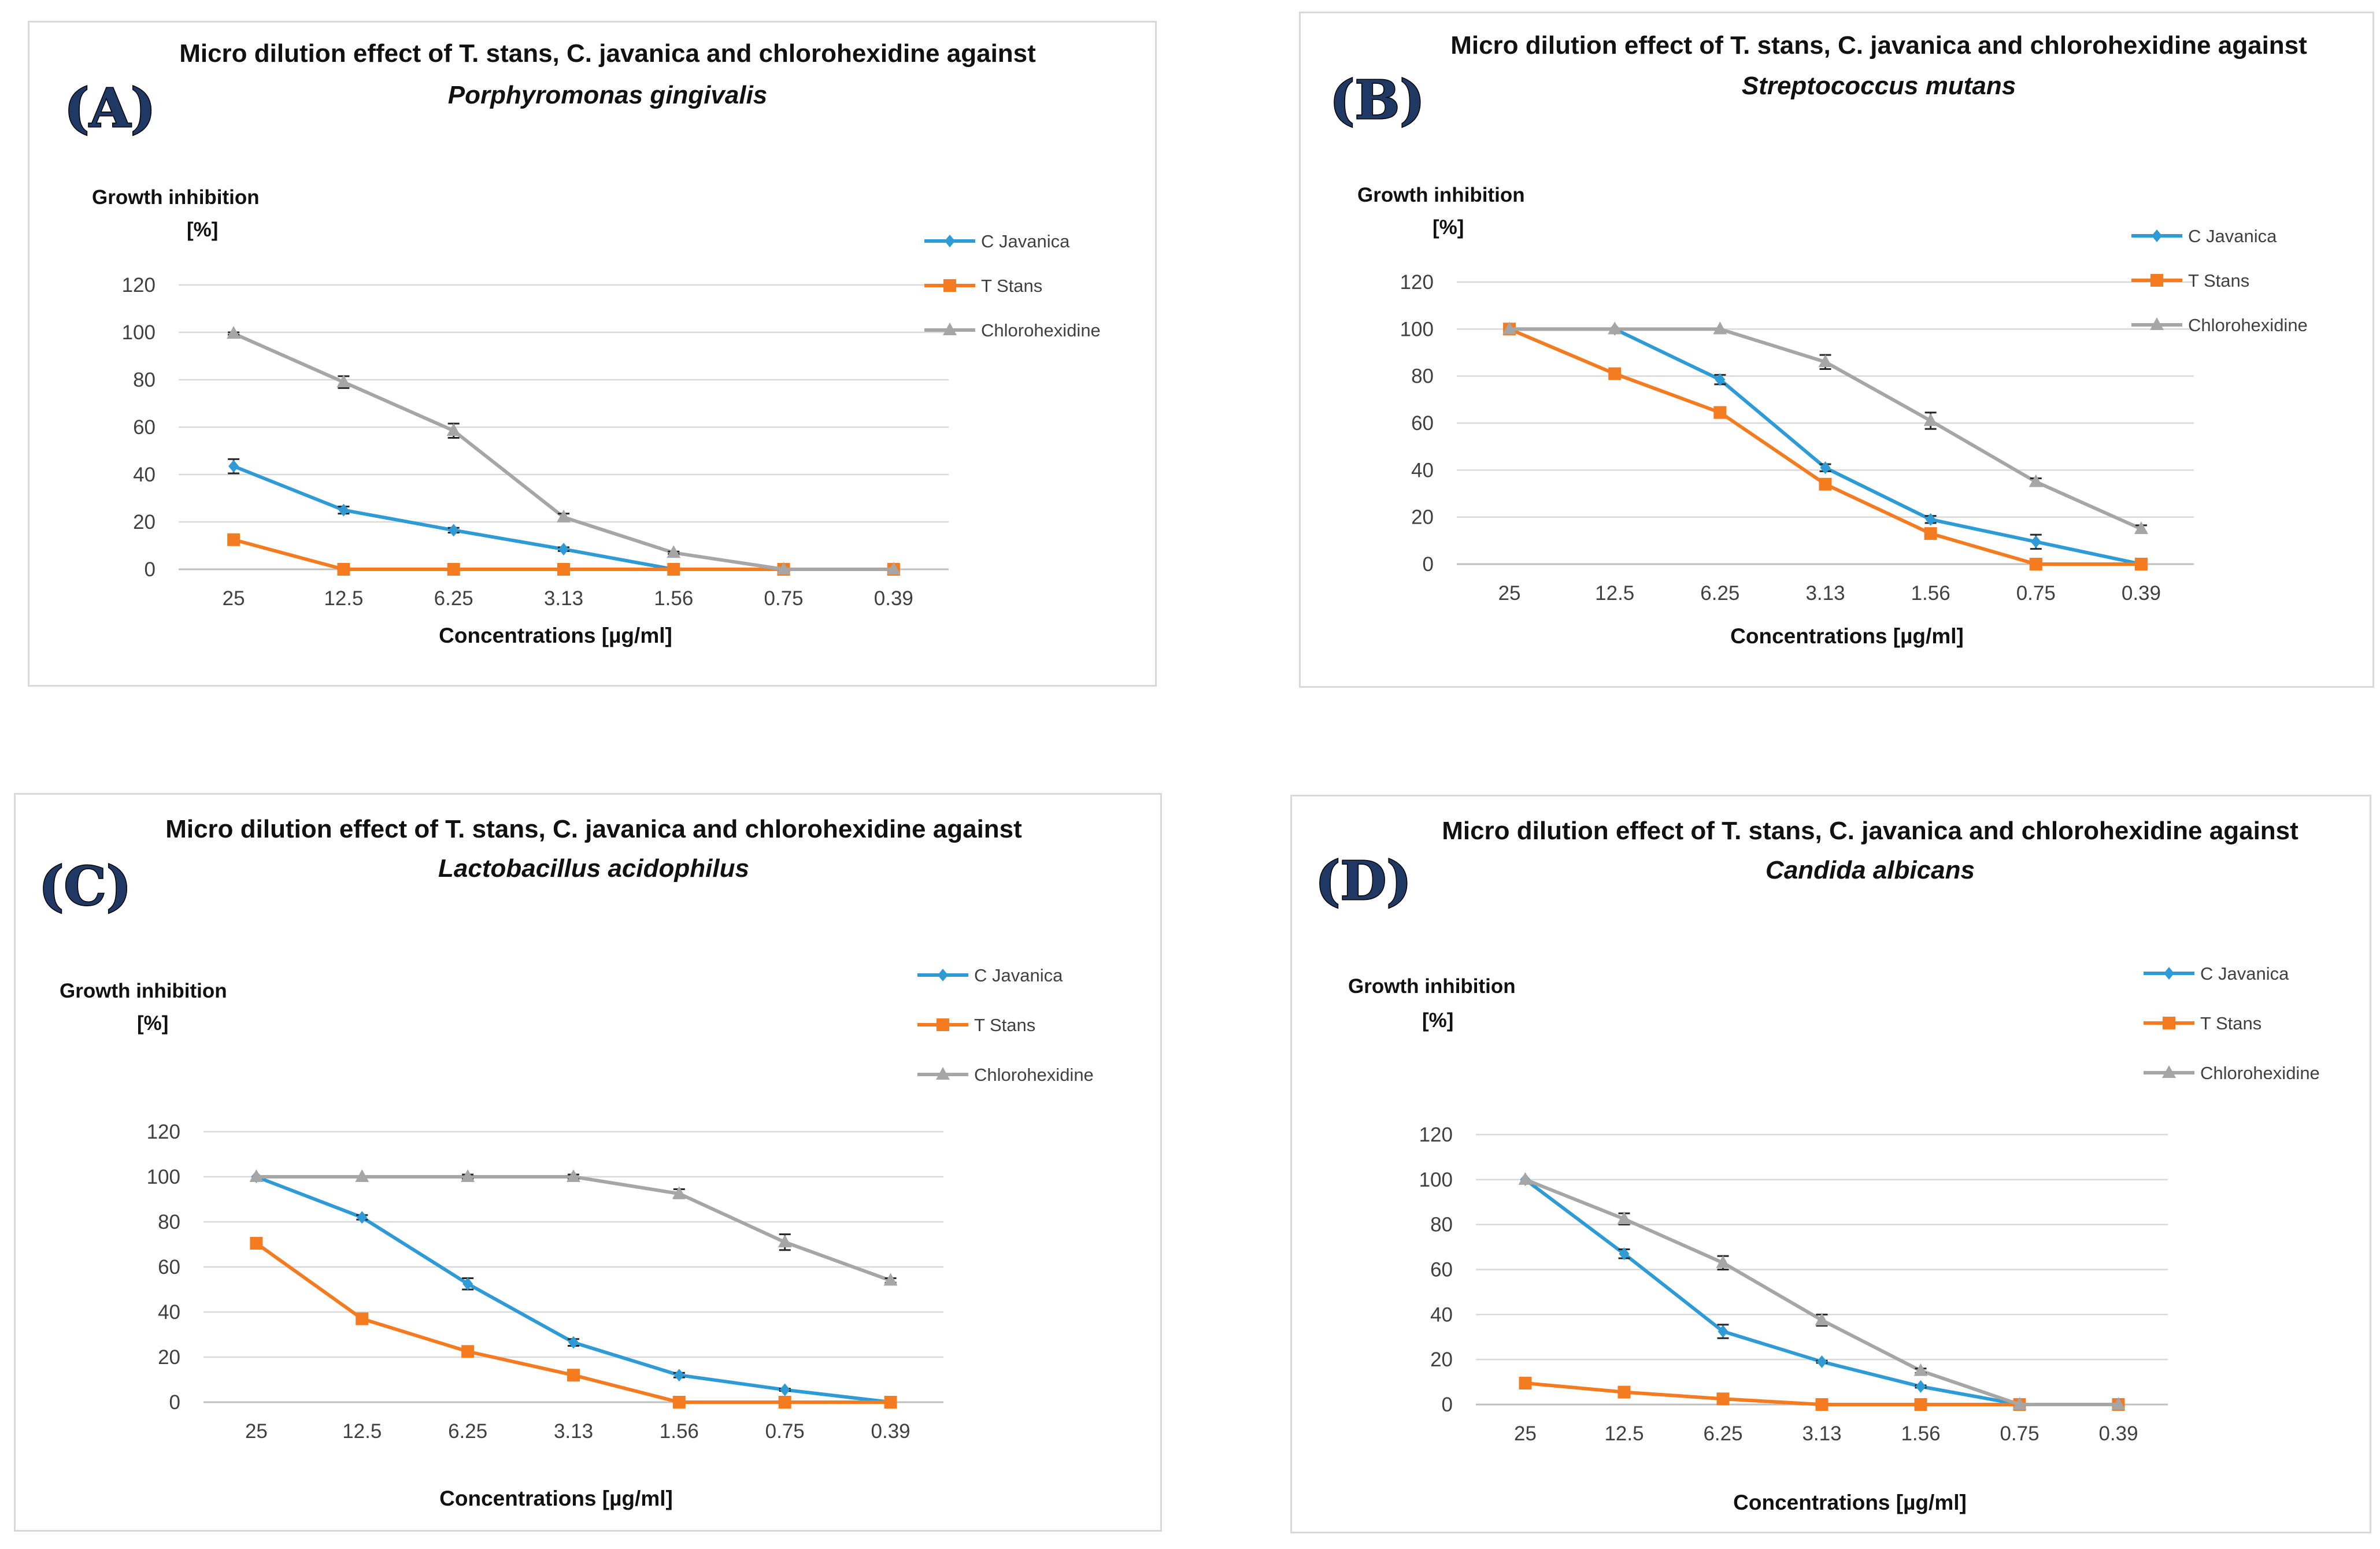 Image resolution: width=2380 pixels, height=1549 pixels. I want to click on y-tick-label: 60, so click(144, 427).